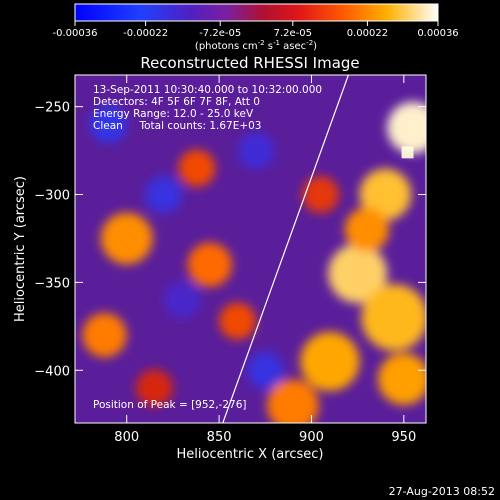 The width and height of the screenshot is (500, 500). What do you see at coordinates (145, 33) in the screenshot?
I see `colorbar-tick-label: -0.00022` at bounding box center [145, 33].